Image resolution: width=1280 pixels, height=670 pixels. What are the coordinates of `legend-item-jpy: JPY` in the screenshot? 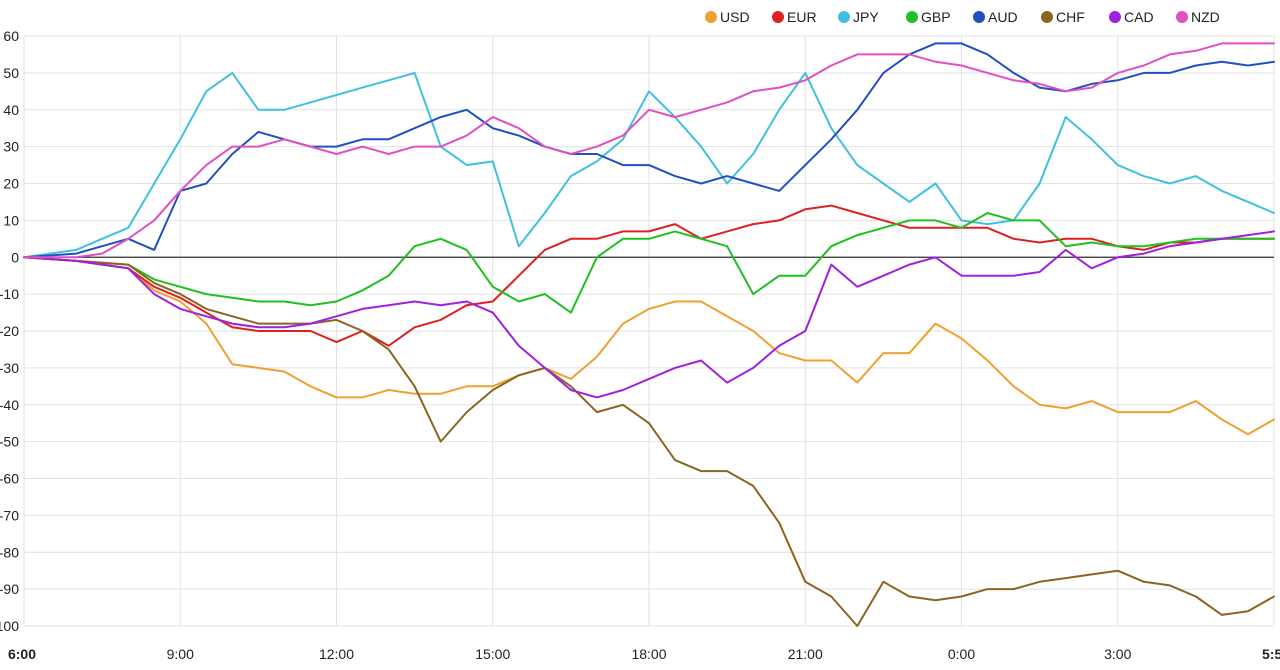 It's located at (858, 17).